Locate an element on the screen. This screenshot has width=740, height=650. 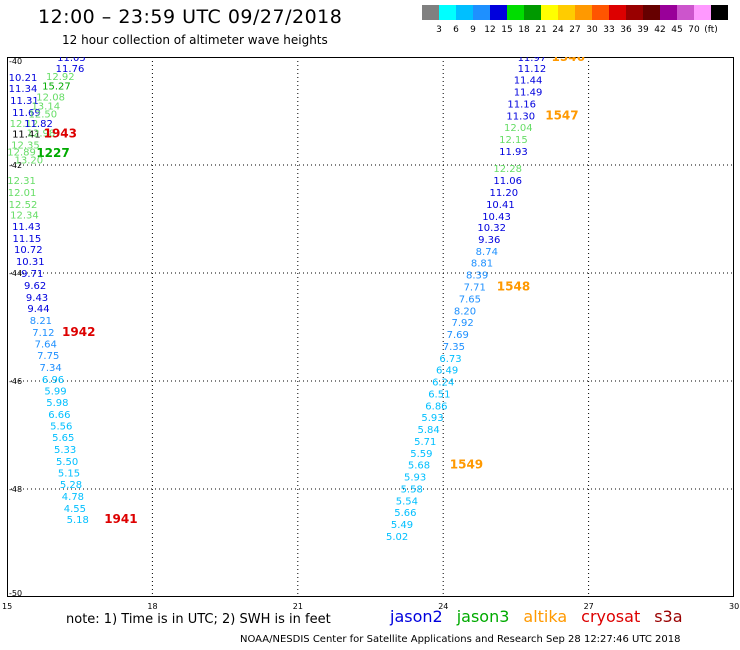
satellite-legend-altika: altika is located at coordinates (545, 616).